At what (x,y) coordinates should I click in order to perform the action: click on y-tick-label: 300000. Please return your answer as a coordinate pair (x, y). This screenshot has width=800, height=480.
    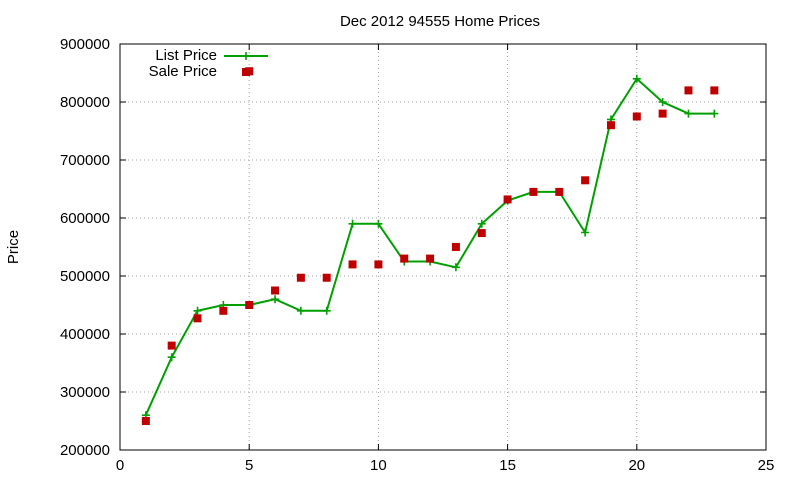
    Looking at the image, I should click on (85, 392).